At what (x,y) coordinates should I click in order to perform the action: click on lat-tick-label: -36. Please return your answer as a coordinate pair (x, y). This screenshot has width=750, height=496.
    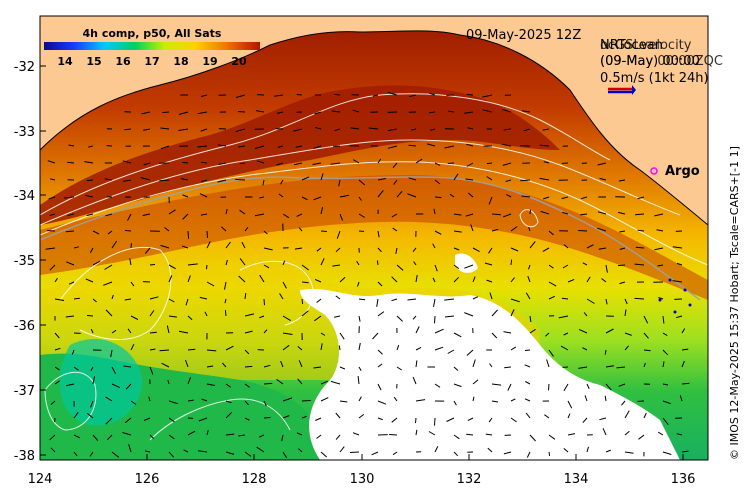
    Looking at the image, I should click on (24, 326).